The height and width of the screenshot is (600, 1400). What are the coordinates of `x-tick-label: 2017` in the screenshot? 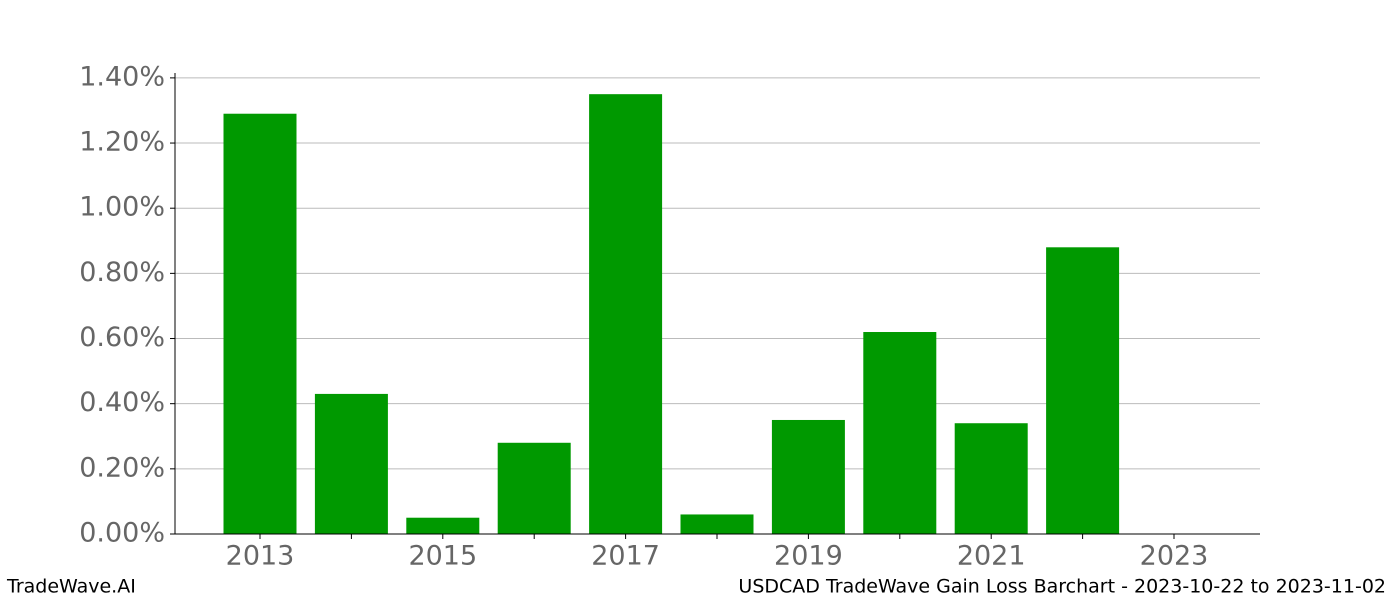 It's located at (625, 556).